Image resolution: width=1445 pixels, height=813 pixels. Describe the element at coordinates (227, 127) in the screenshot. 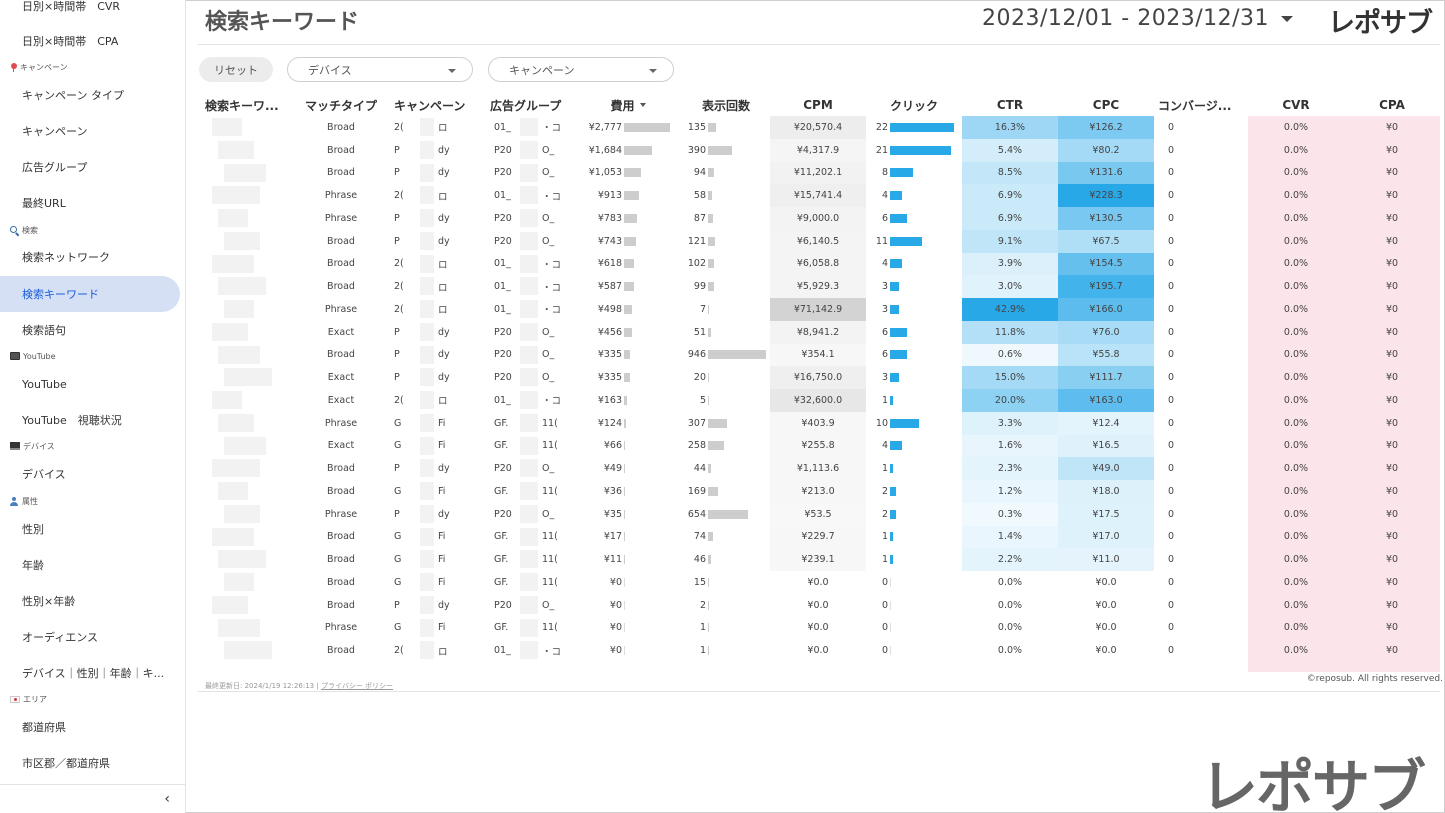

I see `redacted-keyword` at that location.